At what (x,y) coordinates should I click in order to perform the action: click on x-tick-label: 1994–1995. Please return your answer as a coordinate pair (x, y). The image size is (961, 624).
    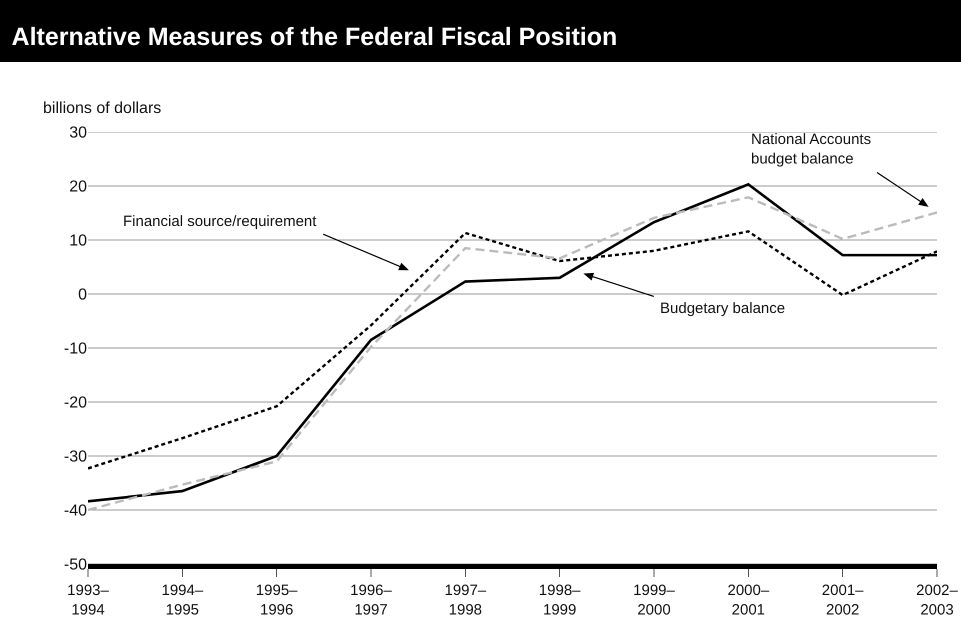
    Looking at the image, I should click on (182, 600).